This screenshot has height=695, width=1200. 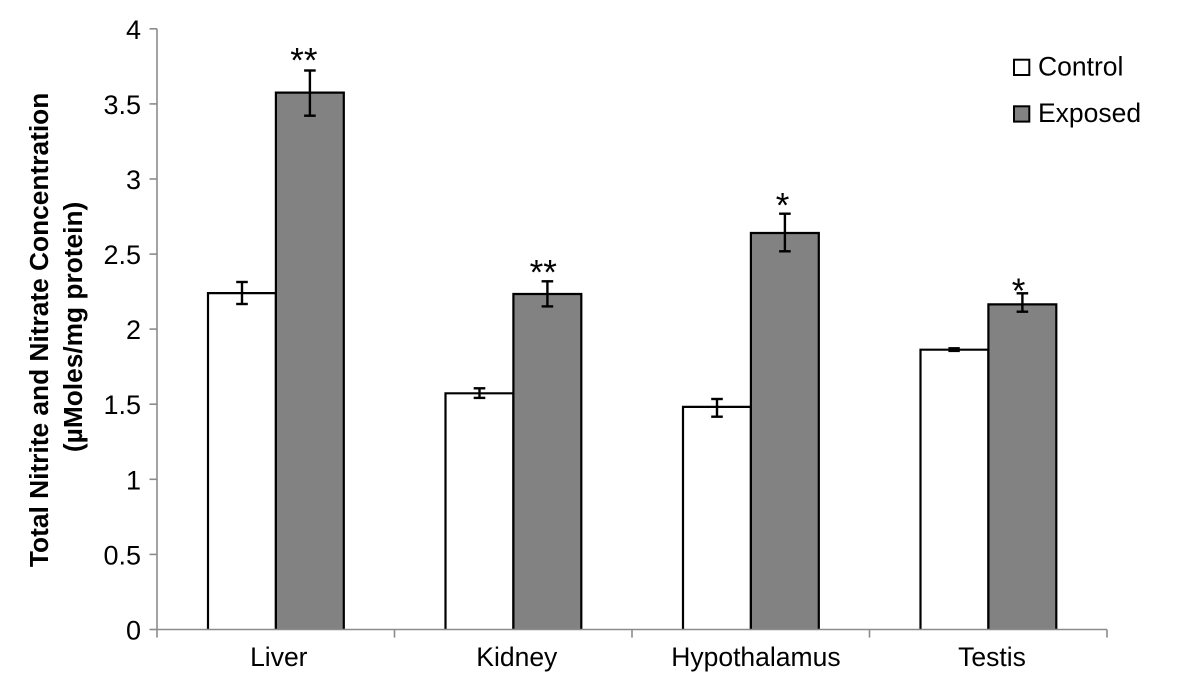 What do you see at coordinates (39, 330) in the screenshot?
I see `svg-text:Total Nitrite and Nitrate Conc: Total Nitrite and Nitrate Concentration` at bounding box center [39, 330].